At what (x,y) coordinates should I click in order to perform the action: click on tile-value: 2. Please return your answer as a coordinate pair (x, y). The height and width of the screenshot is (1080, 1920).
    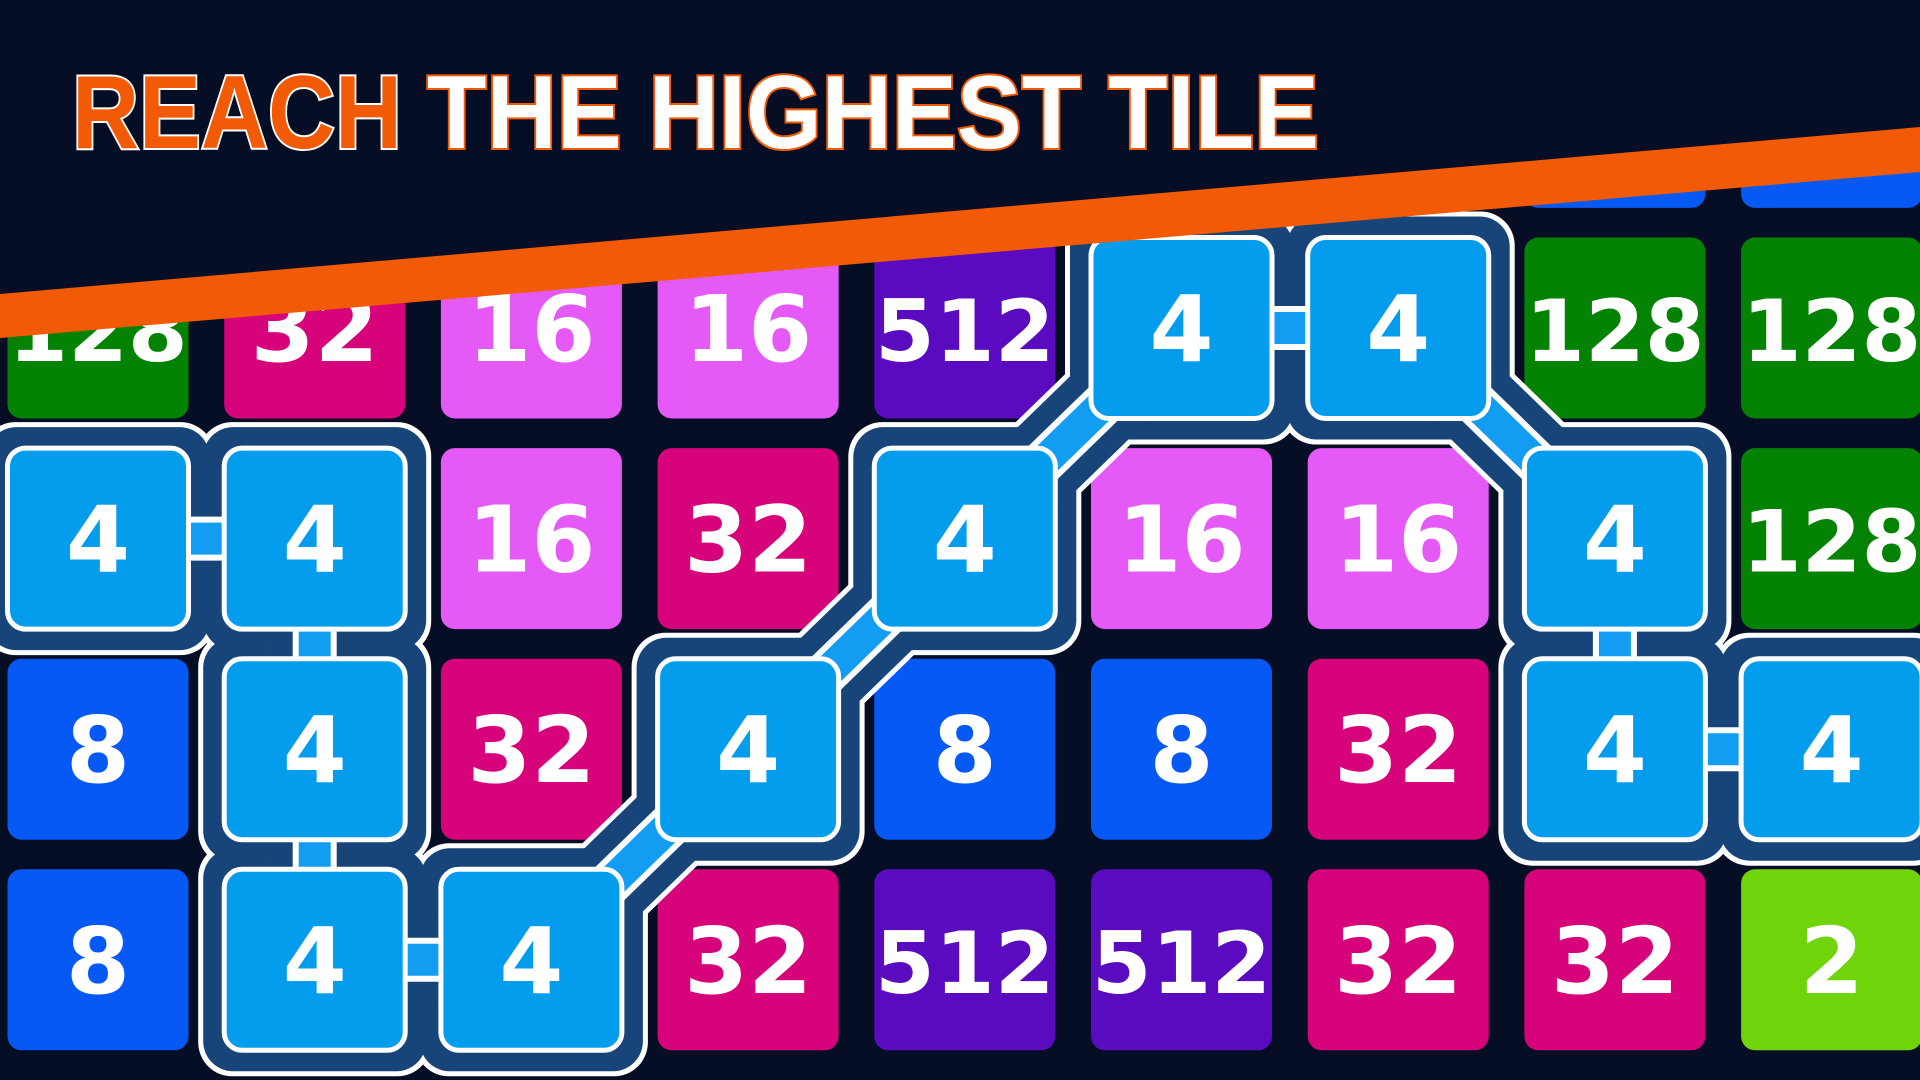
    Looking at the image, I should click on (1832, 961).